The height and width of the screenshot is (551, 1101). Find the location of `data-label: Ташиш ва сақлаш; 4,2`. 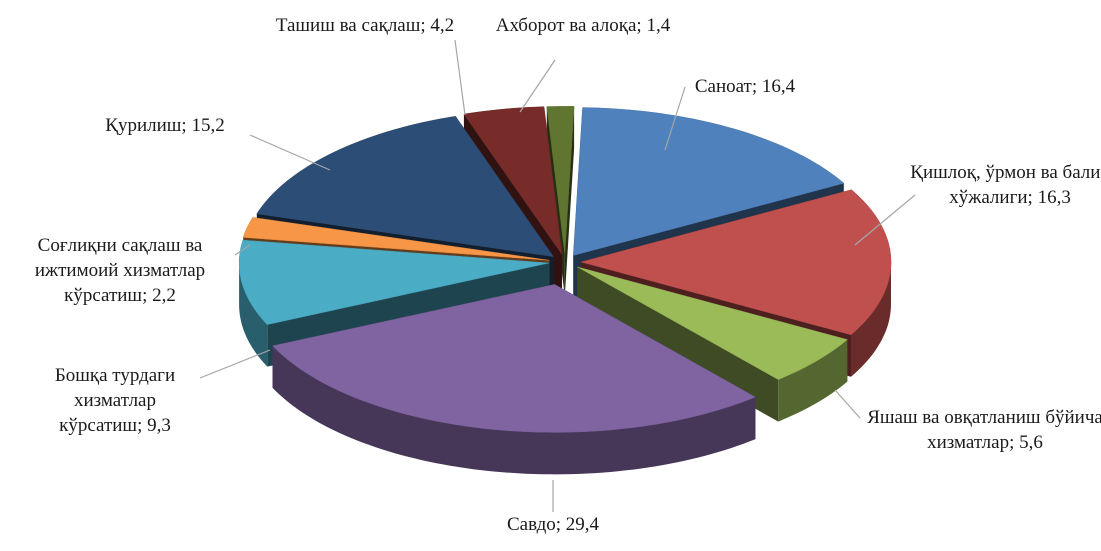

data-label: Ташиш ва сақлаш; 4,2 is located at coordinates (365, 25).